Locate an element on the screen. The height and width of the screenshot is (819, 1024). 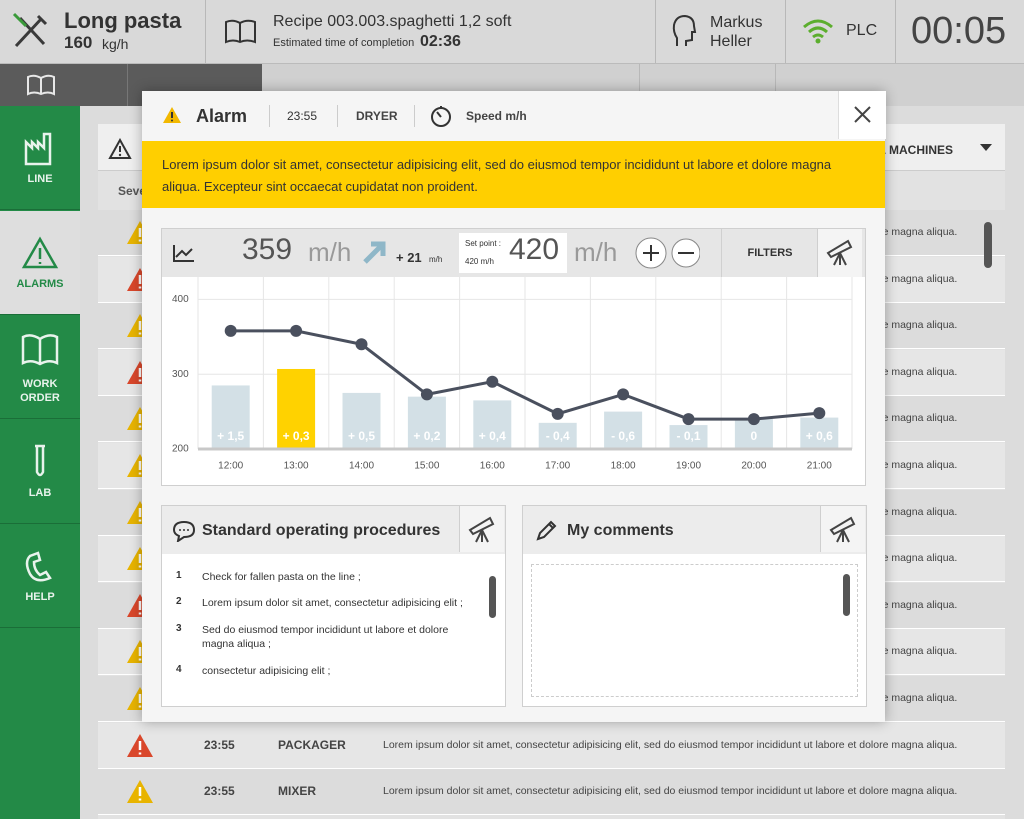
filters-button: FILTERS is located at coordinates (769, 253).